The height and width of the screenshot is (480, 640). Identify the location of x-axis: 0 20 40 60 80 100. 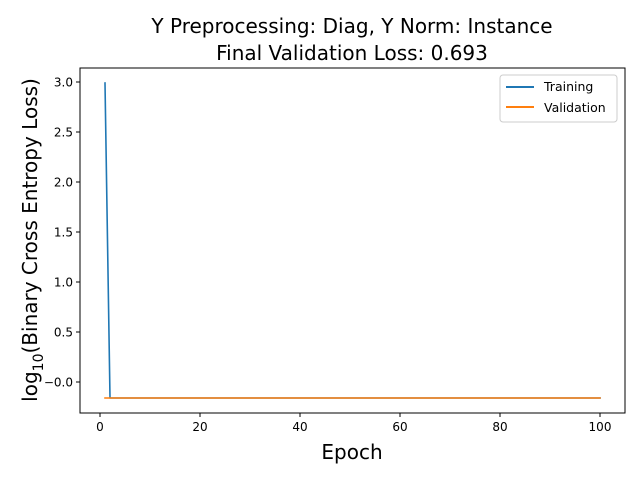
(353, 423).